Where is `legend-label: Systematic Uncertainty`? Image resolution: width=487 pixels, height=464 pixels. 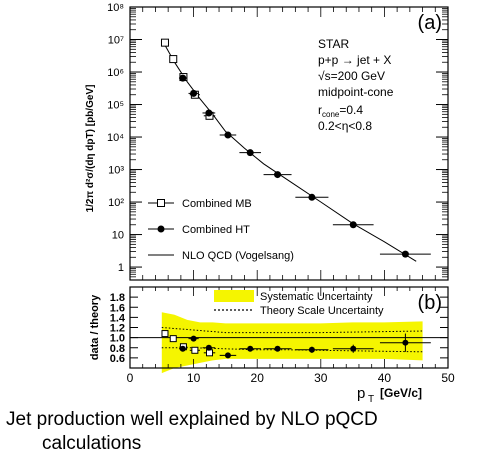
legend-label: Systematic Uncertainty is located at coordinates (316, 297).